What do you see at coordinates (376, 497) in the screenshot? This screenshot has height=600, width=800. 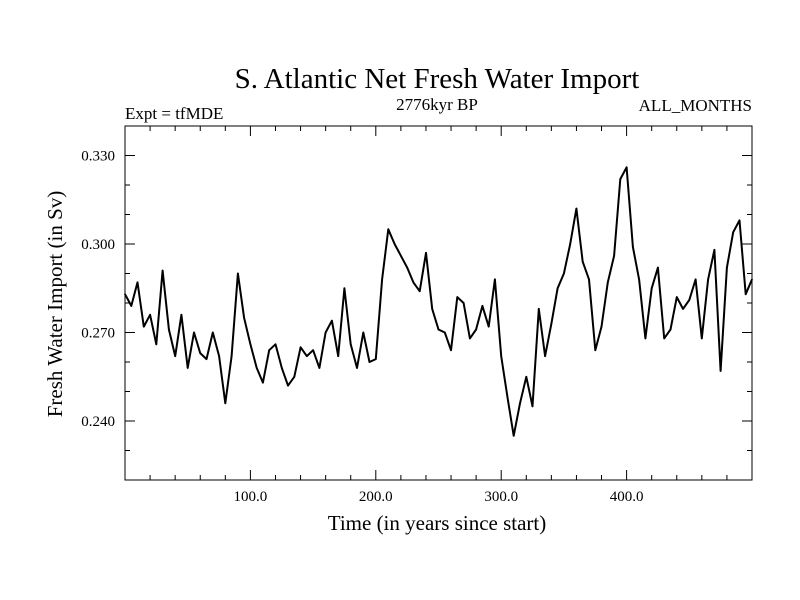 I see `x-tick-label: 200.0` at bounding box center [376, 497].